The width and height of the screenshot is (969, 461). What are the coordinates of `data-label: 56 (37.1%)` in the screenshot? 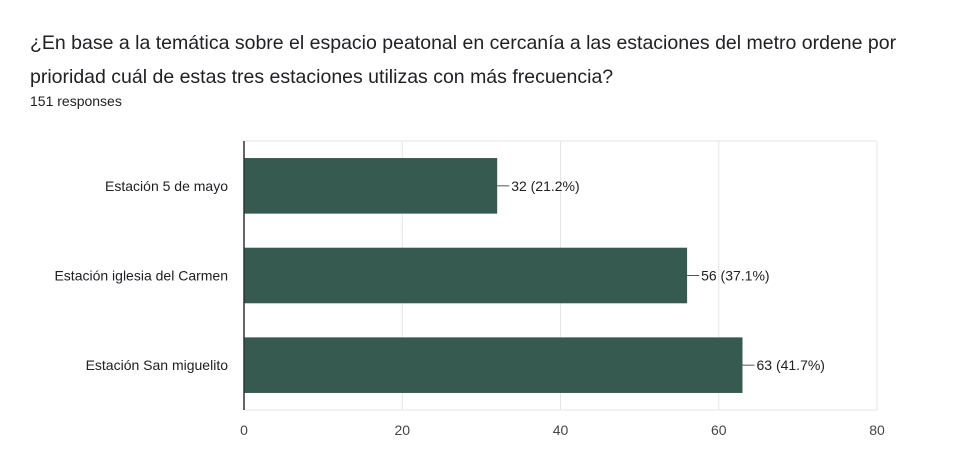 It's located at (735, 276).